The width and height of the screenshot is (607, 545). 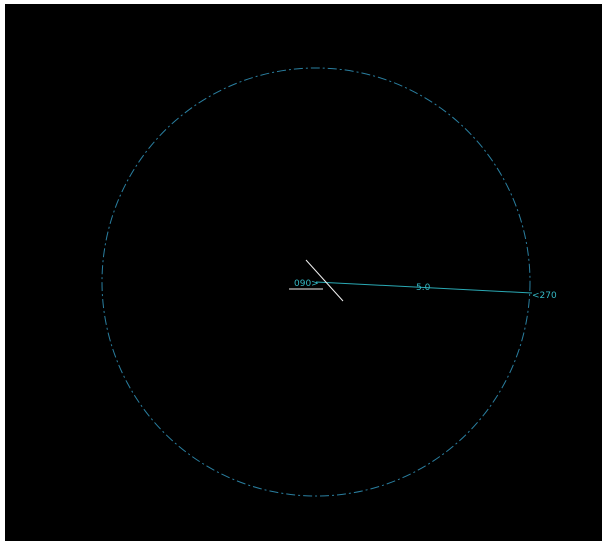 What do you see at coordinates (306, 284) in the screenshot?
I see `center-angle-label: 090>` at bounding box center [306, 284].